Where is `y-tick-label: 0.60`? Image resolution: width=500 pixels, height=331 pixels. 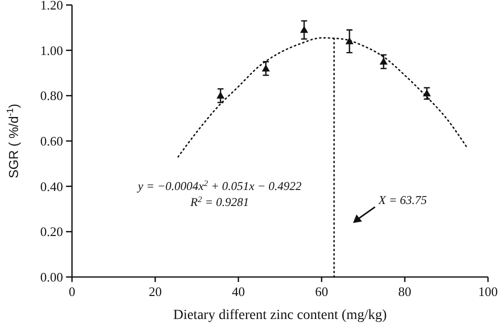 y-tick-label: 0.60 is located at coordinates (51, 141).